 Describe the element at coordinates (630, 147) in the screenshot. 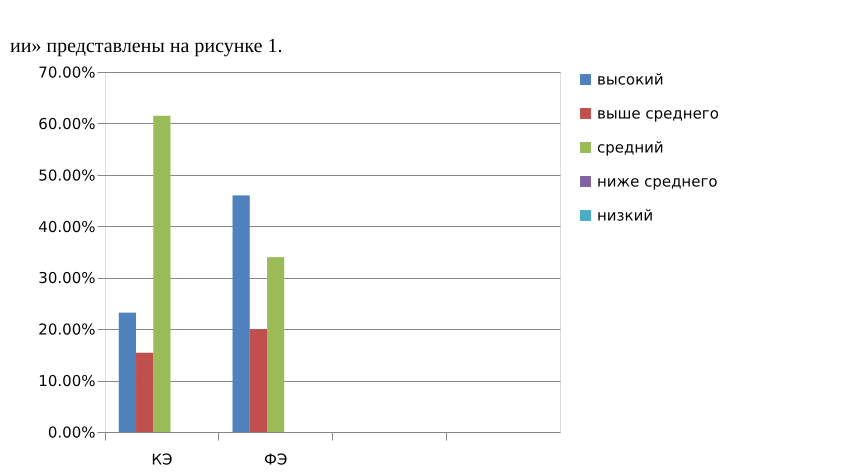

I see `legend-label: средний` at that location.